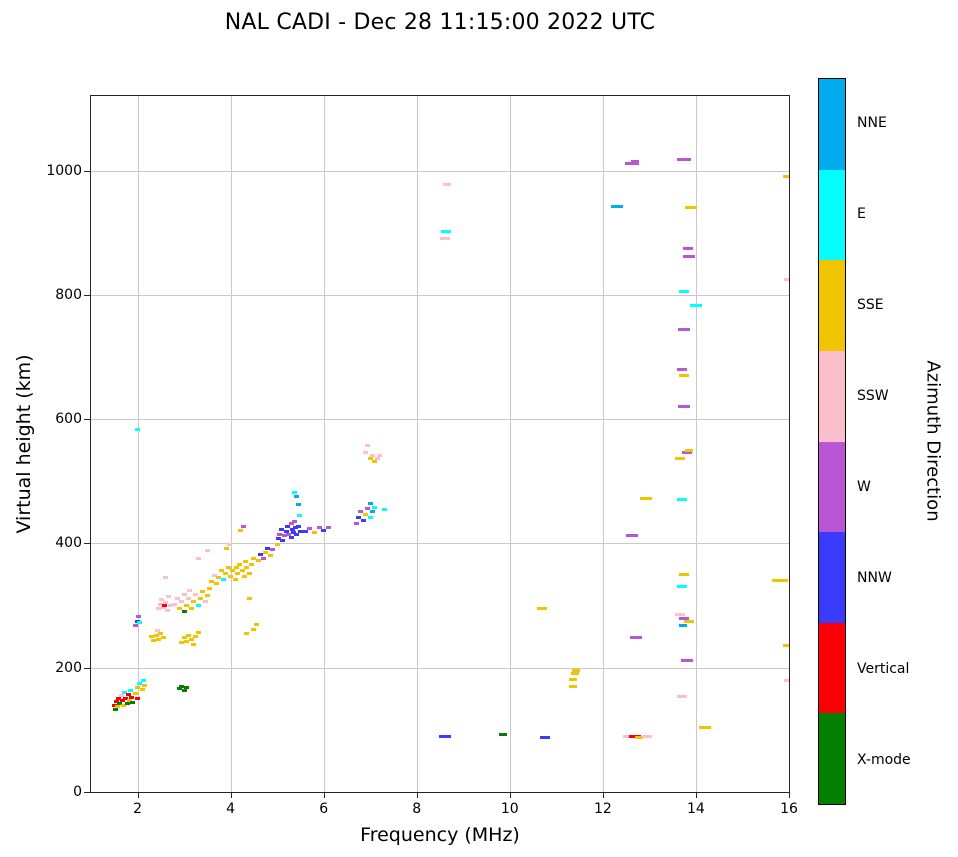 The width and height of the screenshot is (958, 857). What do you see at coordinates (870, 305) in the screenshot?
I see `colorbar-label: SSE` at bounding box center [870, 305].